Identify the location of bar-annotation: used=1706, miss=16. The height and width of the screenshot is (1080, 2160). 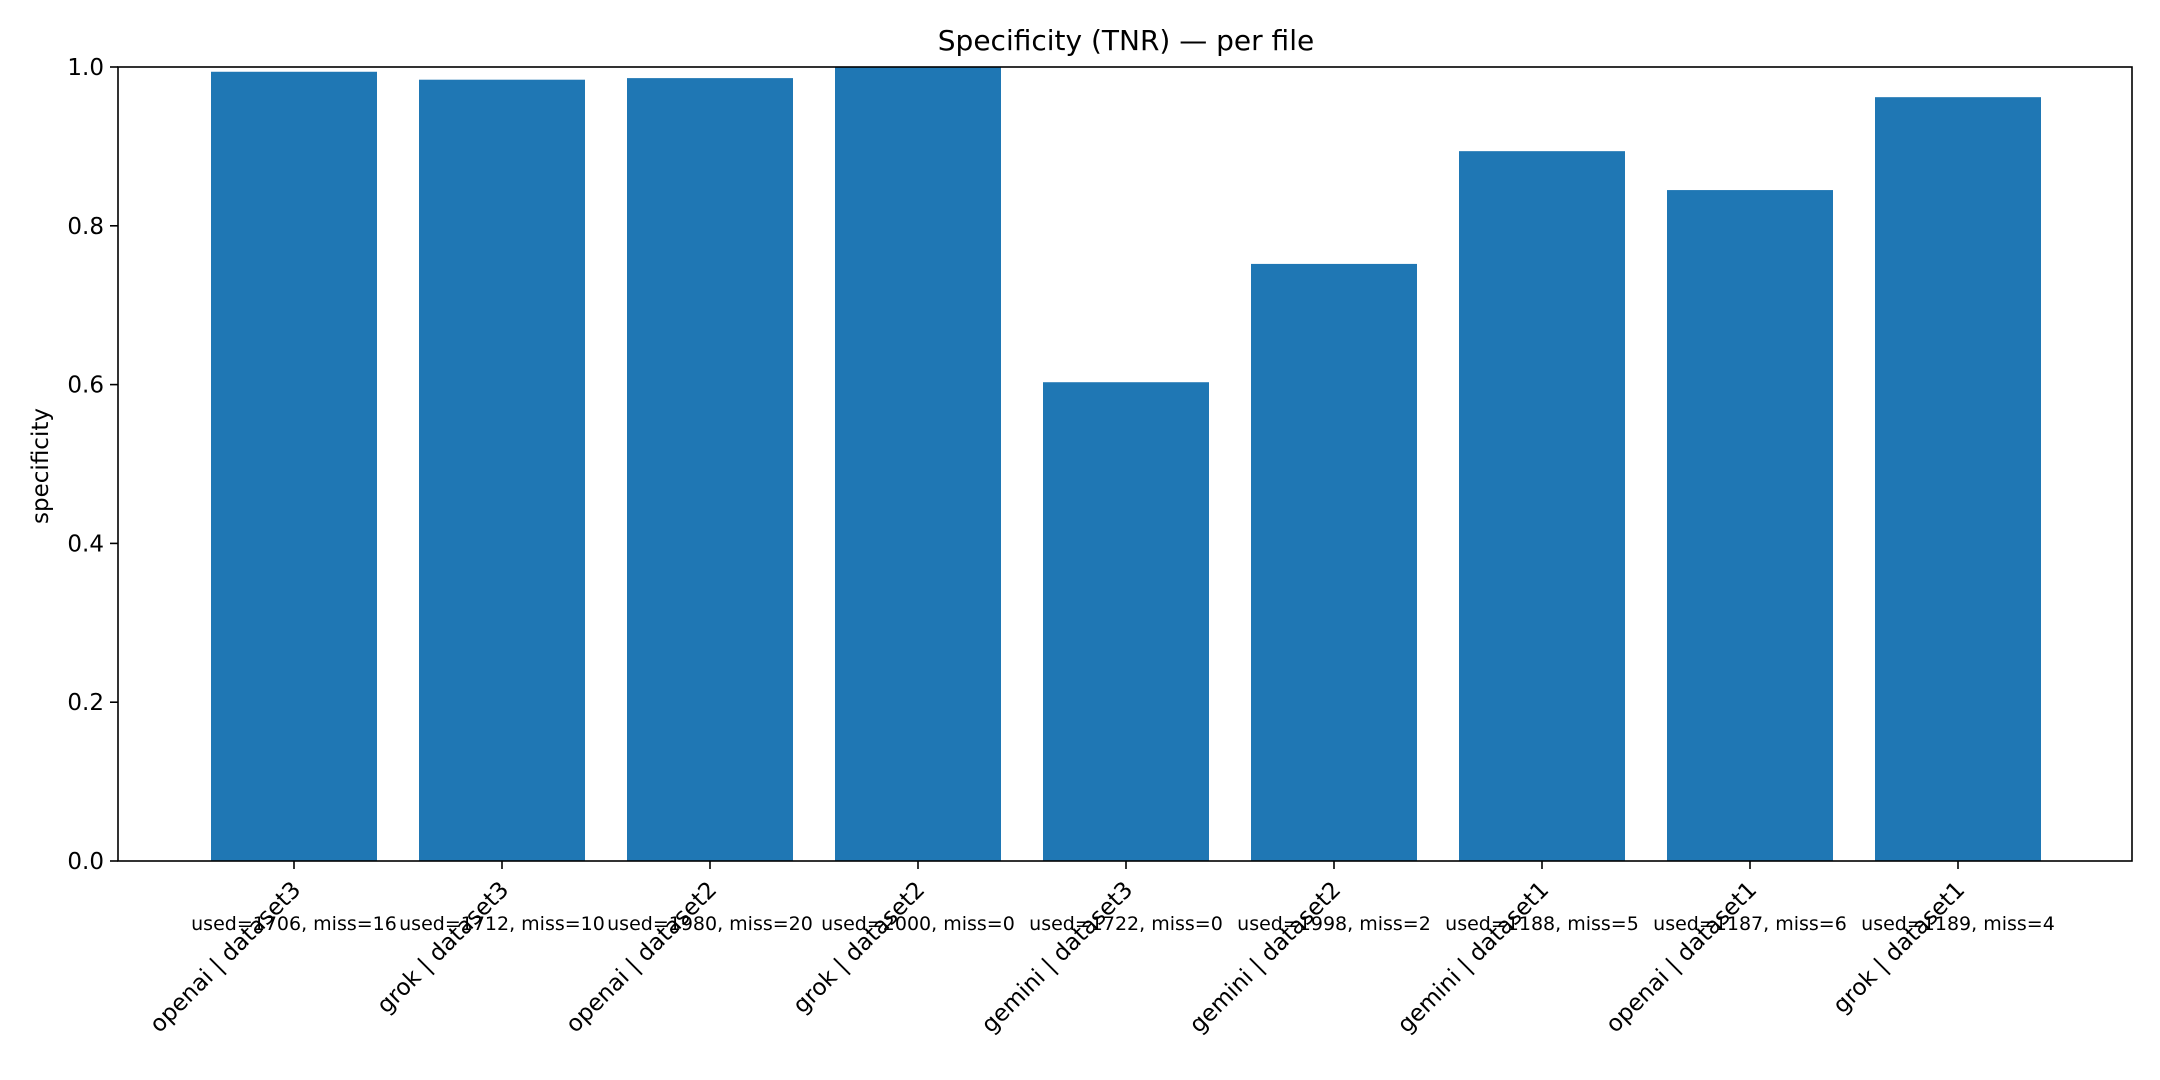
(294, 924).